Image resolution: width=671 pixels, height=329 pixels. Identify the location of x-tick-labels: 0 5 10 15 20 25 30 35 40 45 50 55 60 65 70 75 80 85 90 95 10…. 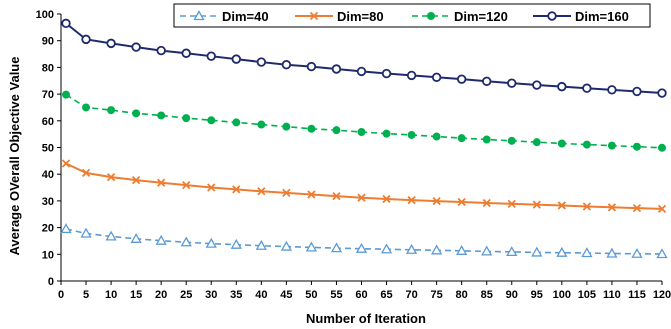
(364, 291).